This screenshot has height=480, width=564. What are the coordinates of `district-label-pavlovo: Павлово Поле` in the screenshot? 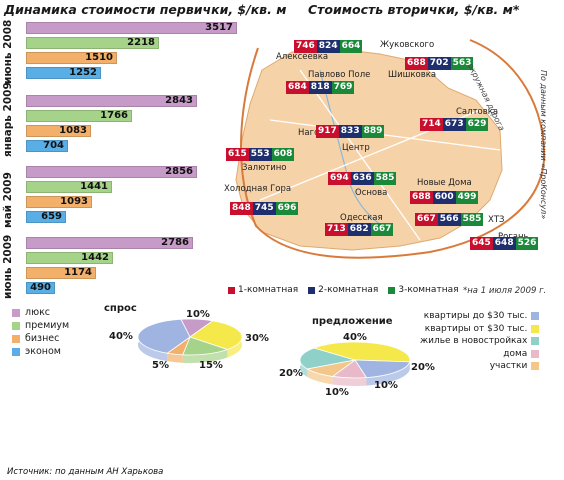 It's located at (339, 75).